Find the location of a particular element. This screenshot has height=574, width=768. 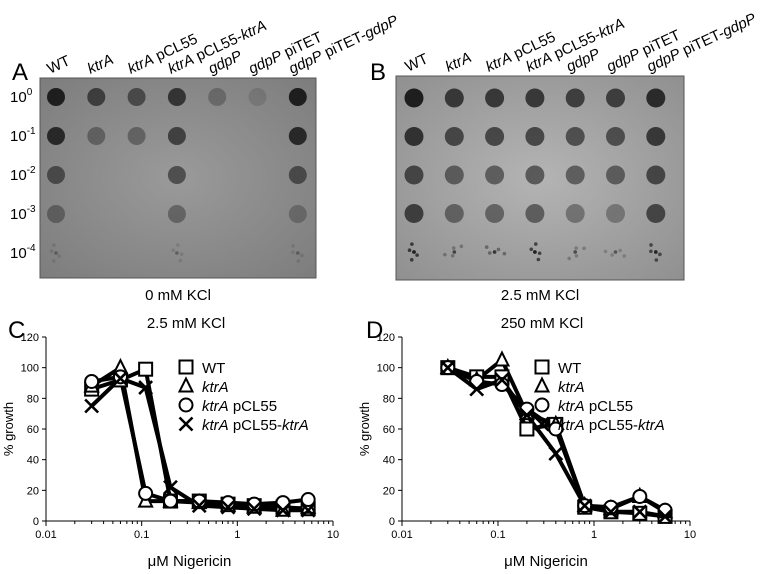

chart-title: 2.5 mM KCl is located at coordinates (186, 323).